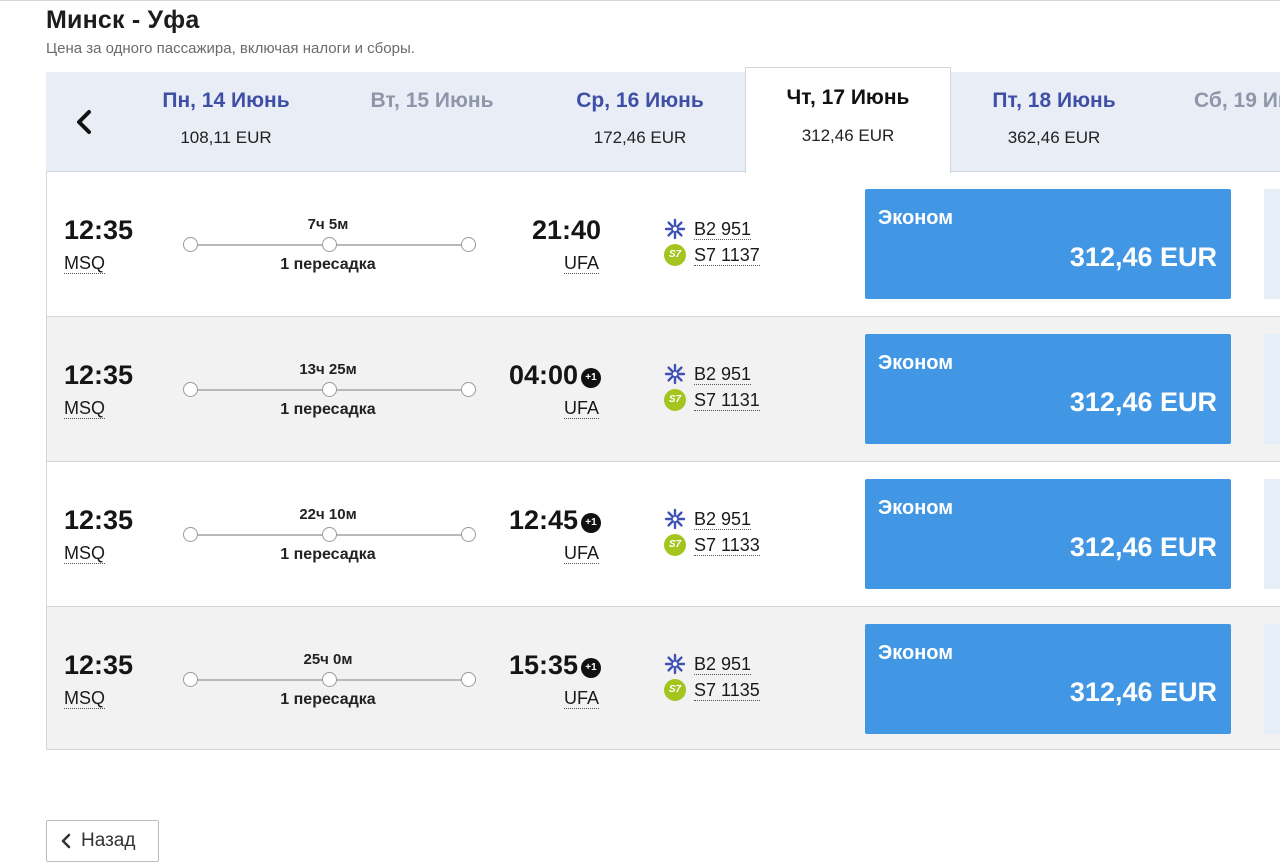 Image resolution: width=1280 pixels, height=862 pixels. I want to click on date-tab-sat-19: Сб, 19 Ию, so click(1237, 122).